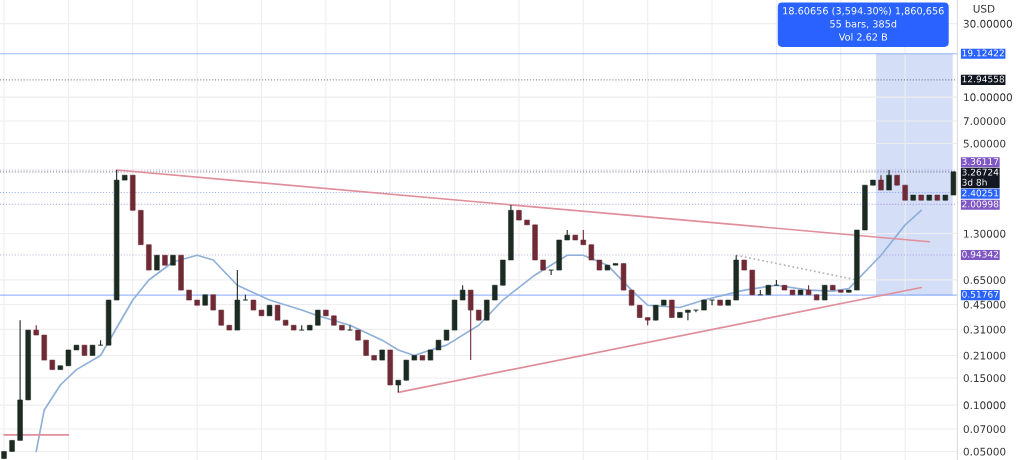 The width and height of the screenshot is (1024, 460). Describe the element at coordinates (863, 24) in the screenshot. I see `annotation: 55 bars, 385d` at that location.